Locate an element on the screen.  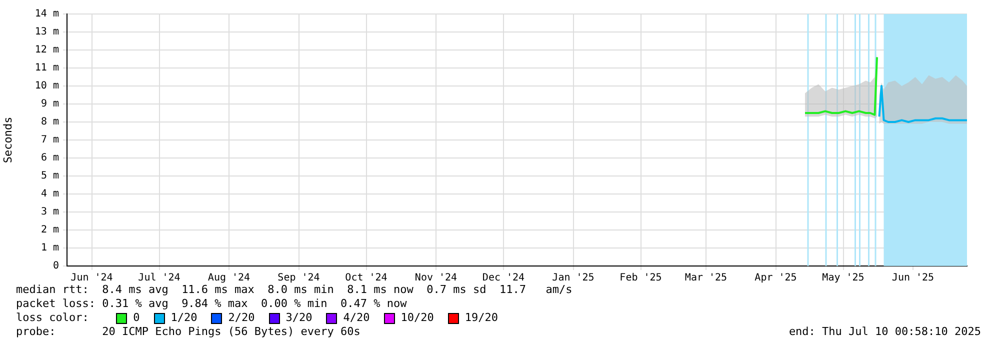
y-tick-label: 14 m is located at coordinates (46, 14).